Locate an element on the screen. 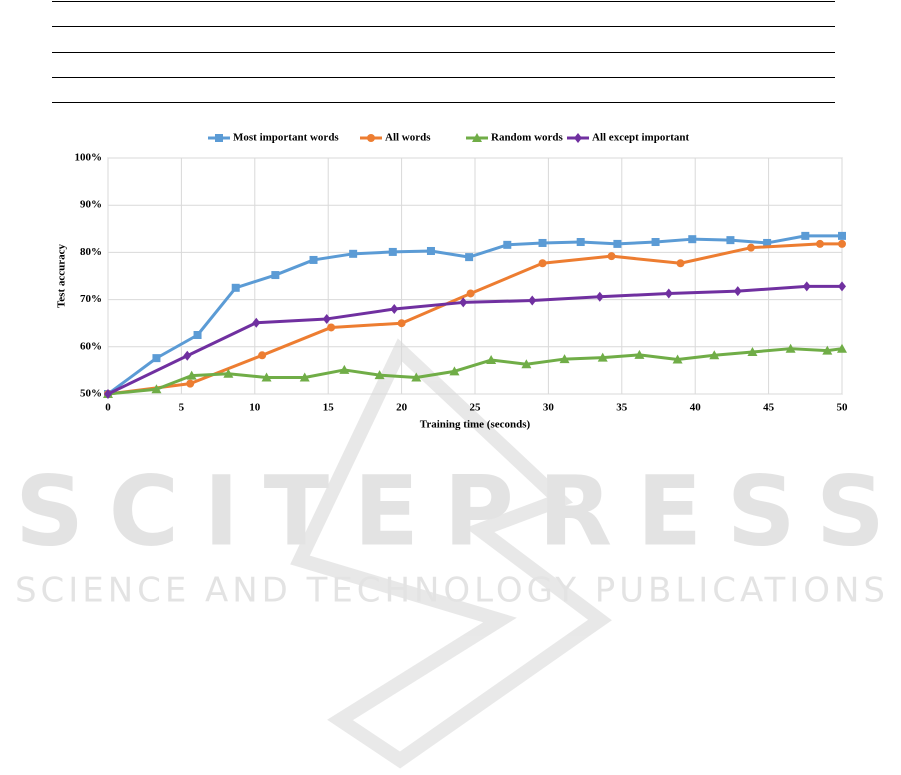 This screenshot has height=775, width=901. y-tick-label: 70% is located at coordinates (91, 299).